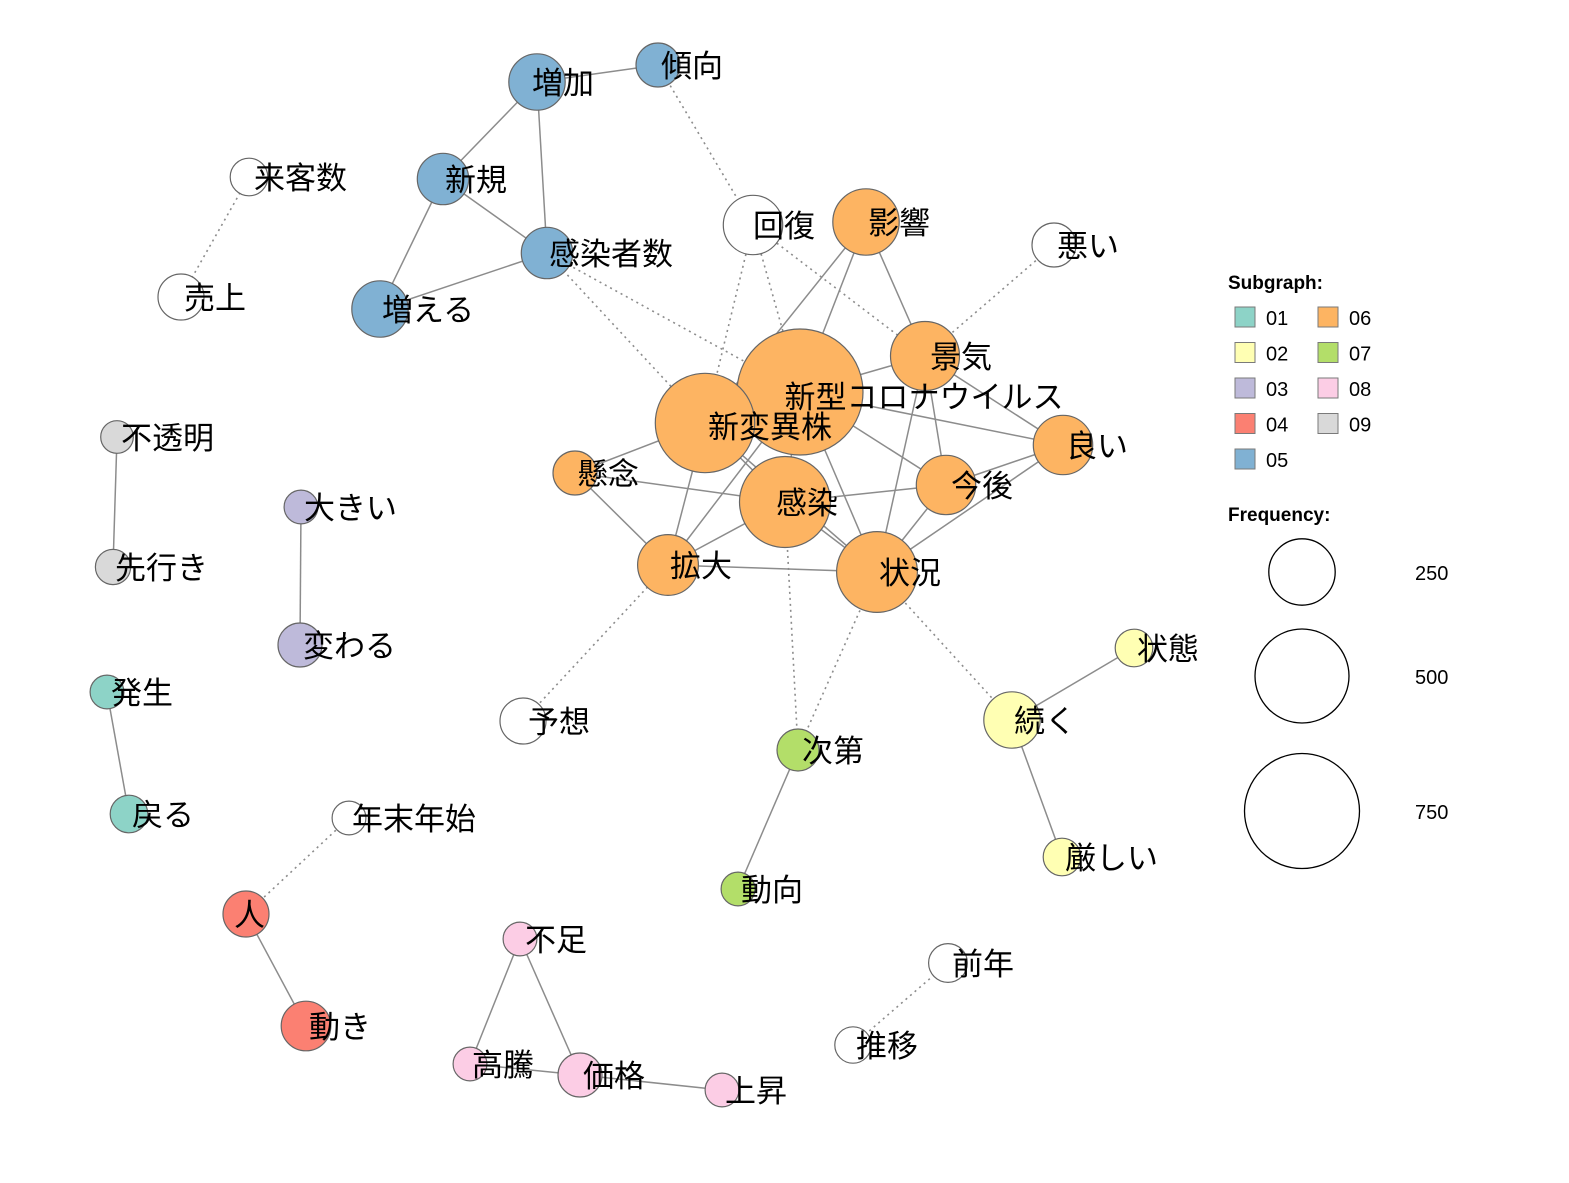  What do you see at coordinates (1111, 859) in the screenshot?
I see `node-label-kibishii: 厳しい` at bounding box center [1111, 859].